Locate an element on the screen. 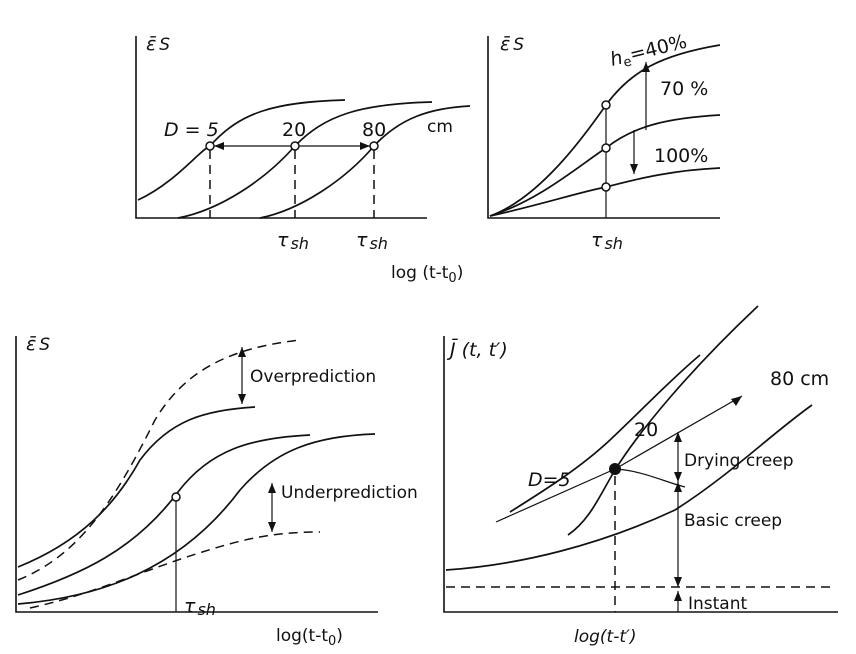 The image size is (856, 654). tl-label-unit: cm is located at coordinates (440, 127).